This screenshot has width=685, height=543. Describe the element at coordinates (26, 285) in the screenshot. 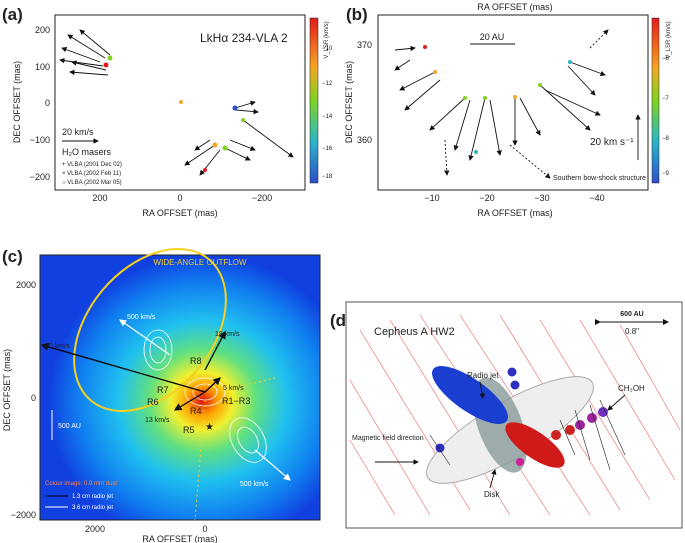

I see `y-tick-label: 2000` at that location.